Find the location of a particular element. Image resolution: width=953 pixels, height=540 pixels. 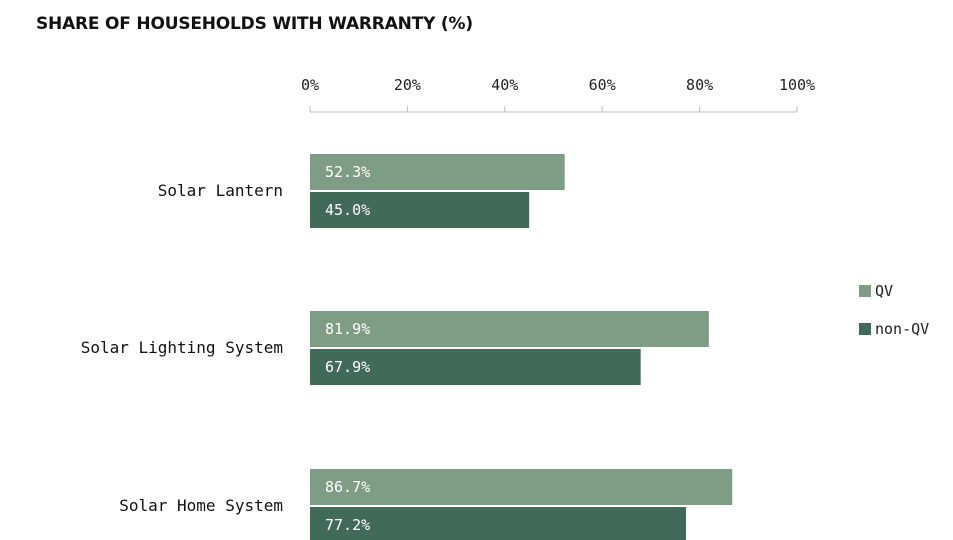

data-label: 81.9% is located at coordinates (347, 329).